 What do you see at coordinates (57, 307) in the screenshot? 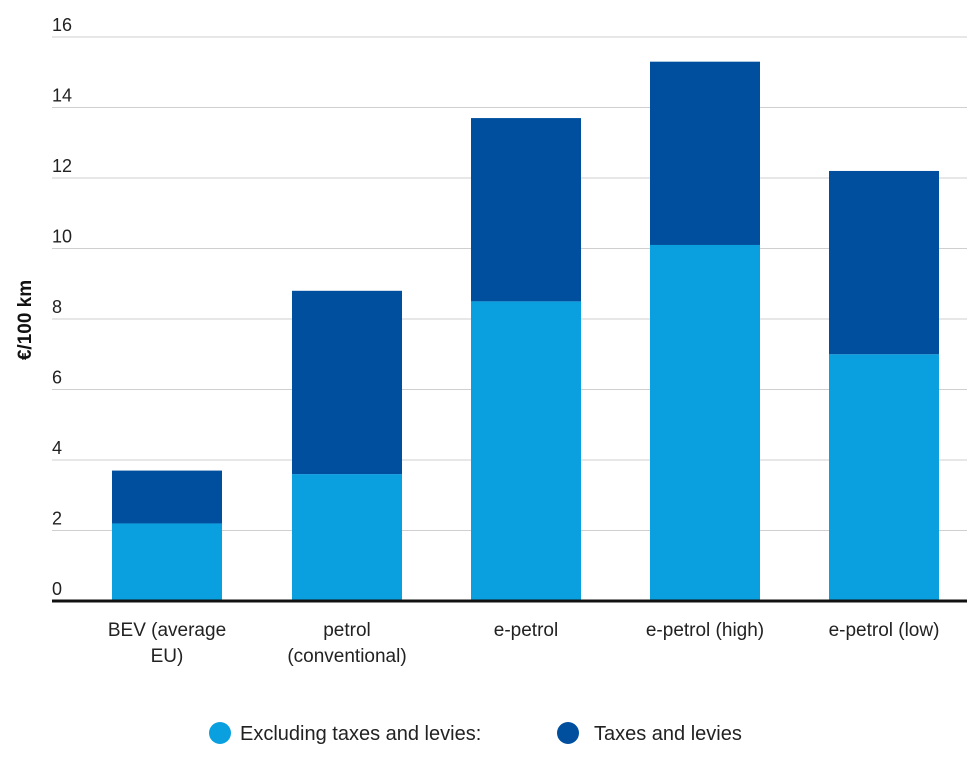
I see `y-tick-label: 8` at bounding box center [57, 307].